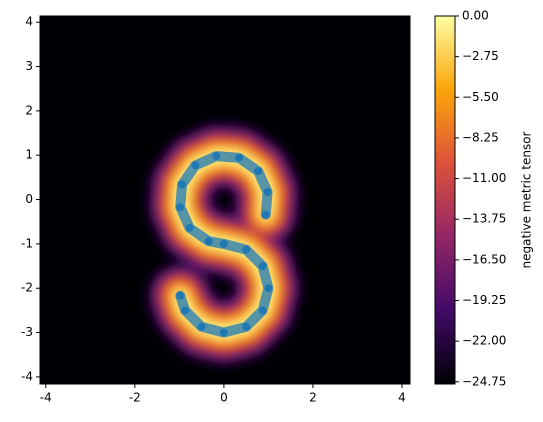 The image size is (543, 422). Describe the element at coordinates (527, 199) in the screenshot. I see `colorbar-label: negative metric tensor` at that location.